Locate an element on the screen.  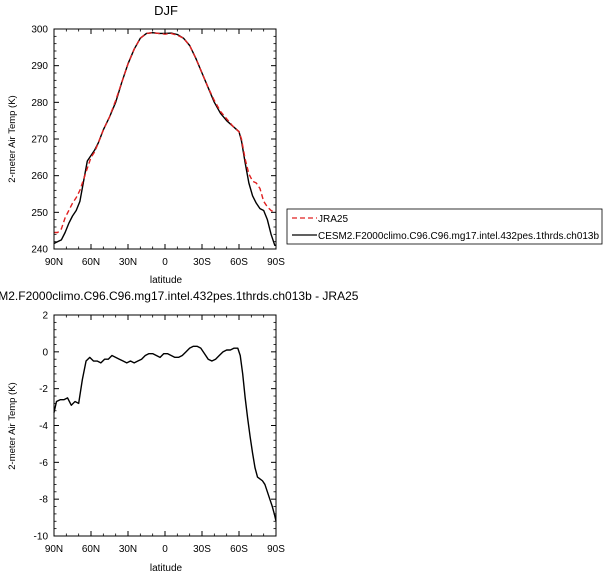
top-plot-frame is located at coordinates (165, 139).